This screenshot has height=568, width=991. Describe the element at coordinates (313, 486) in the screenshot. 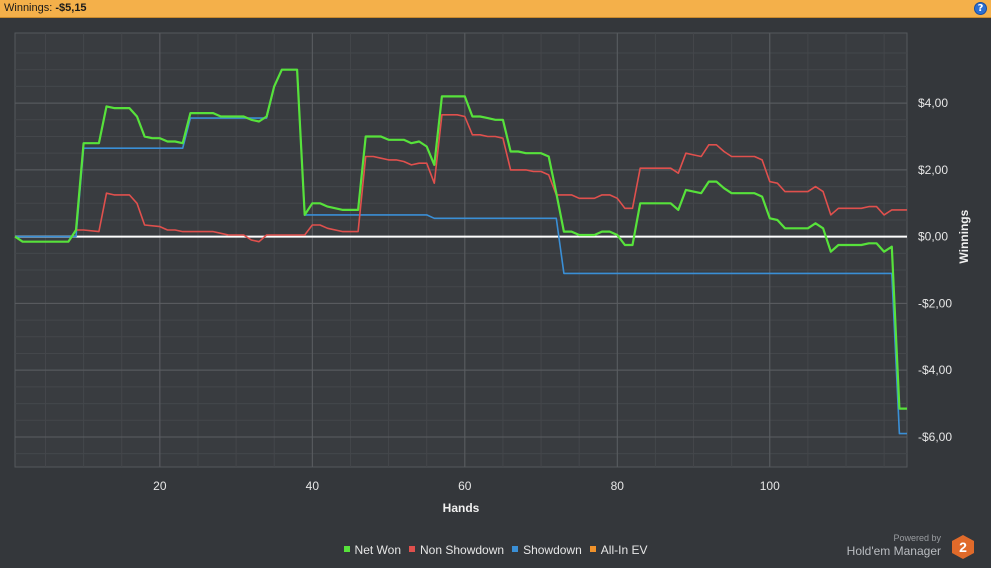

I see `x-tick-label: 40` at that location.